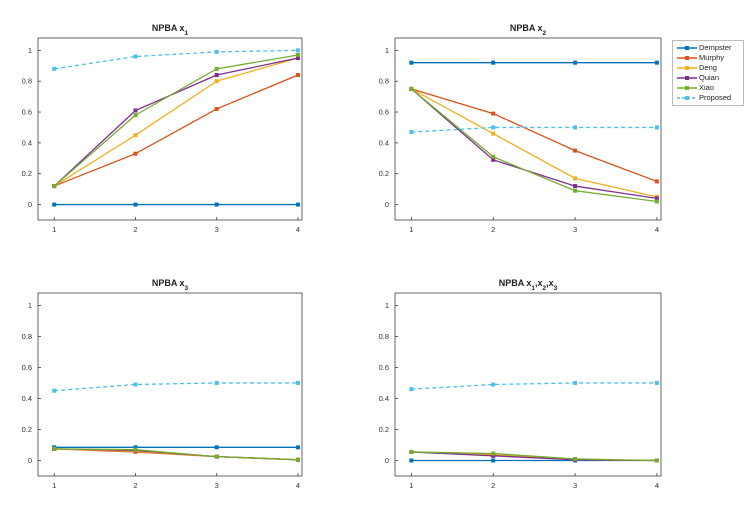 The image size is (751, 515). What do you see at coordinates (687, 78) in the screenshot?
I see `legend-swatch-quian` at bounding box center [687, 78].